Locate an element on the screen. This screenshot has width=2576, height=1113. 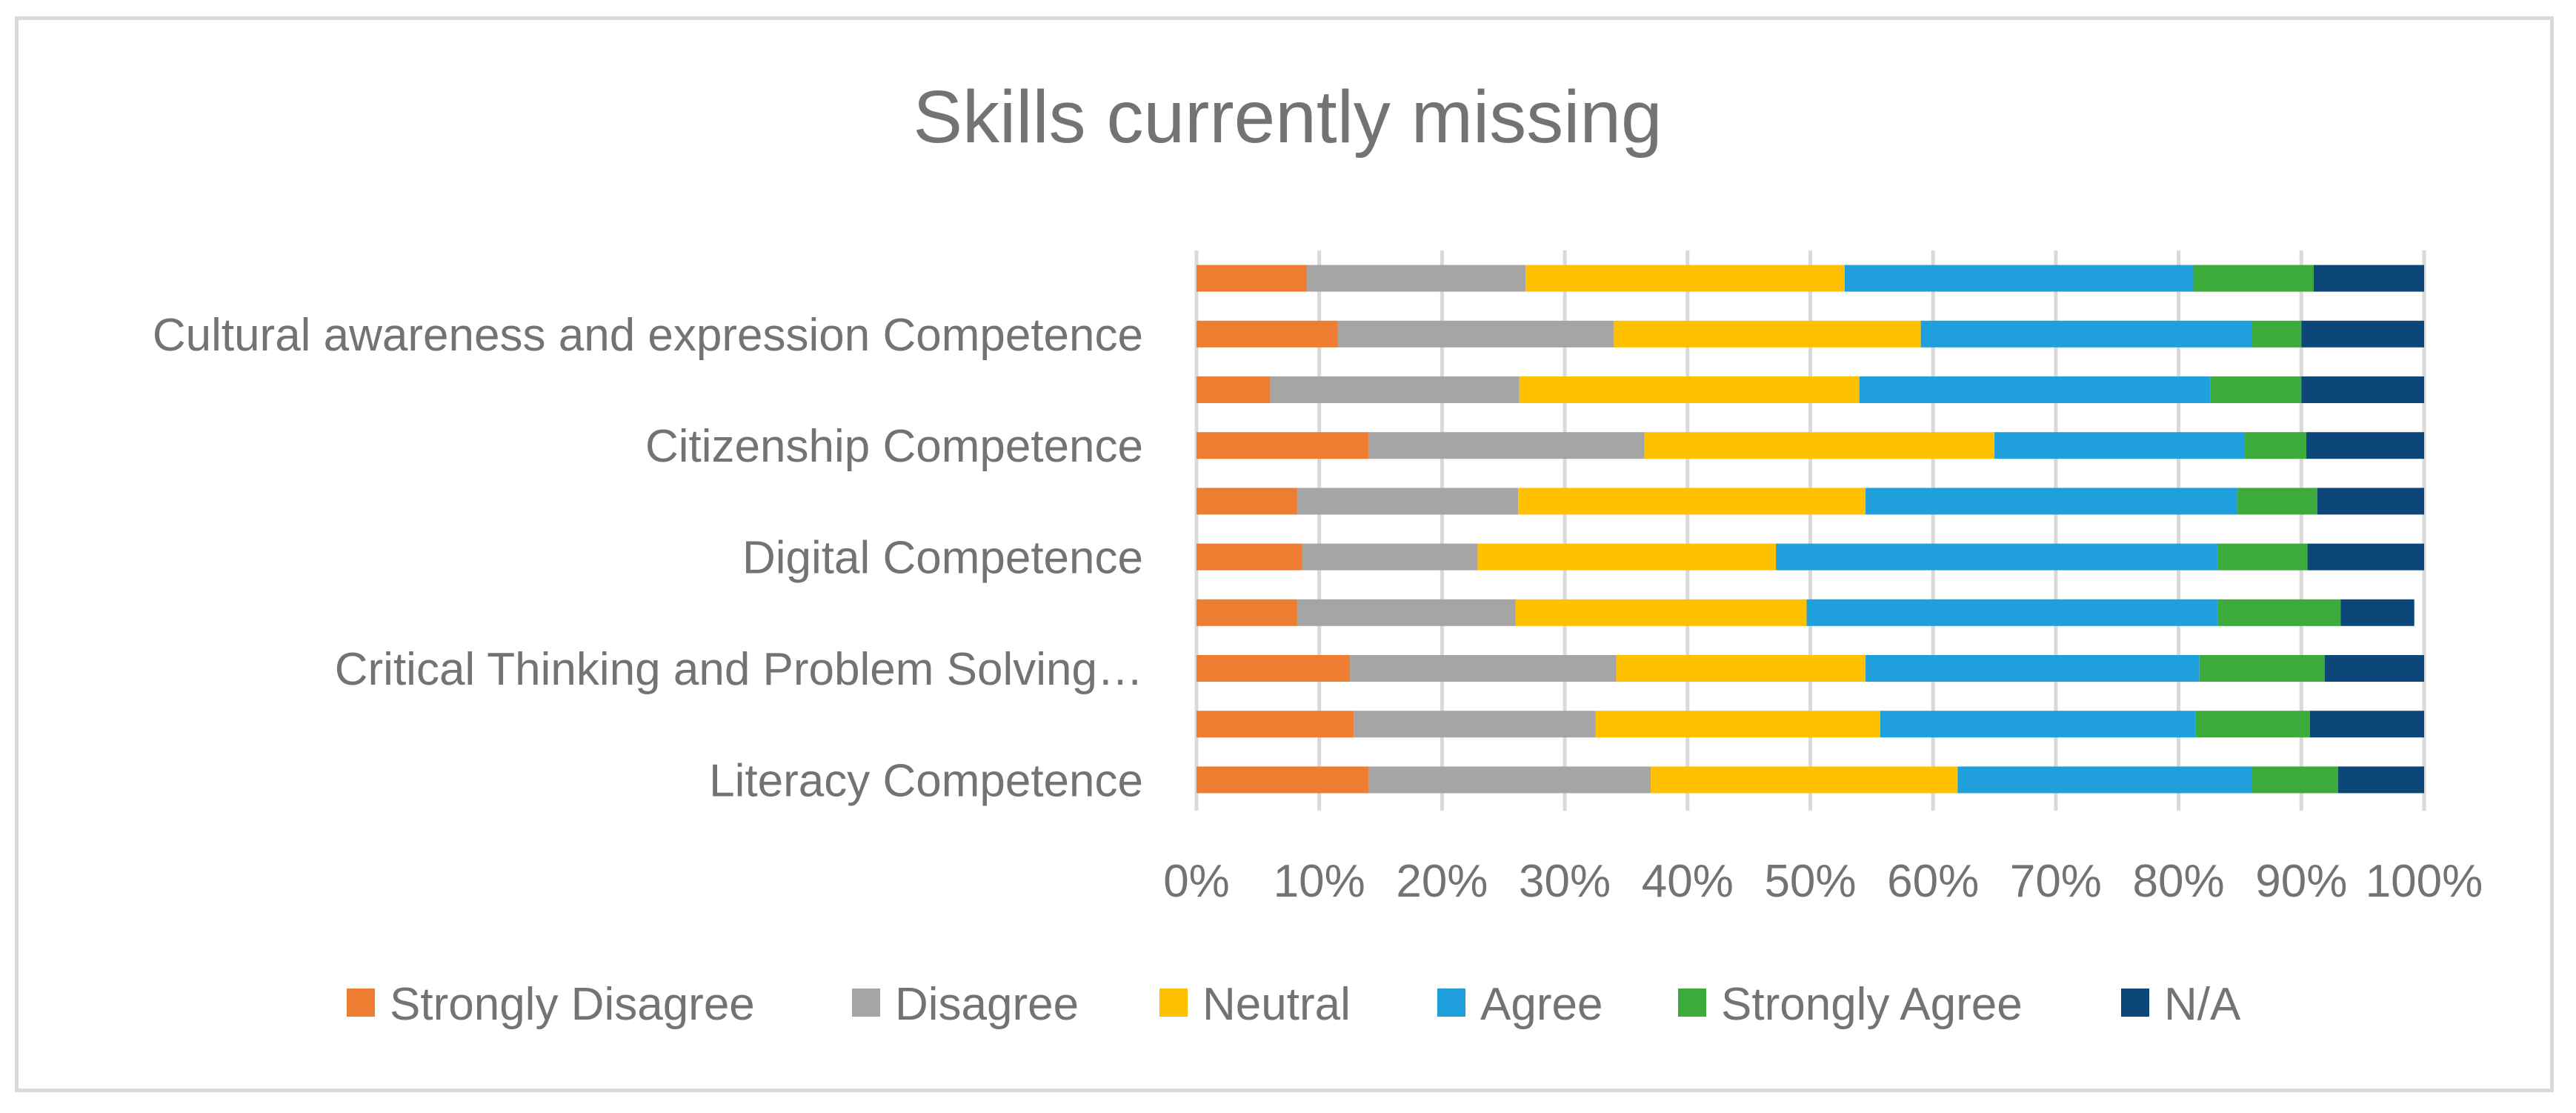
x-tick-label: 50% is located at coordinates (1810, 881).